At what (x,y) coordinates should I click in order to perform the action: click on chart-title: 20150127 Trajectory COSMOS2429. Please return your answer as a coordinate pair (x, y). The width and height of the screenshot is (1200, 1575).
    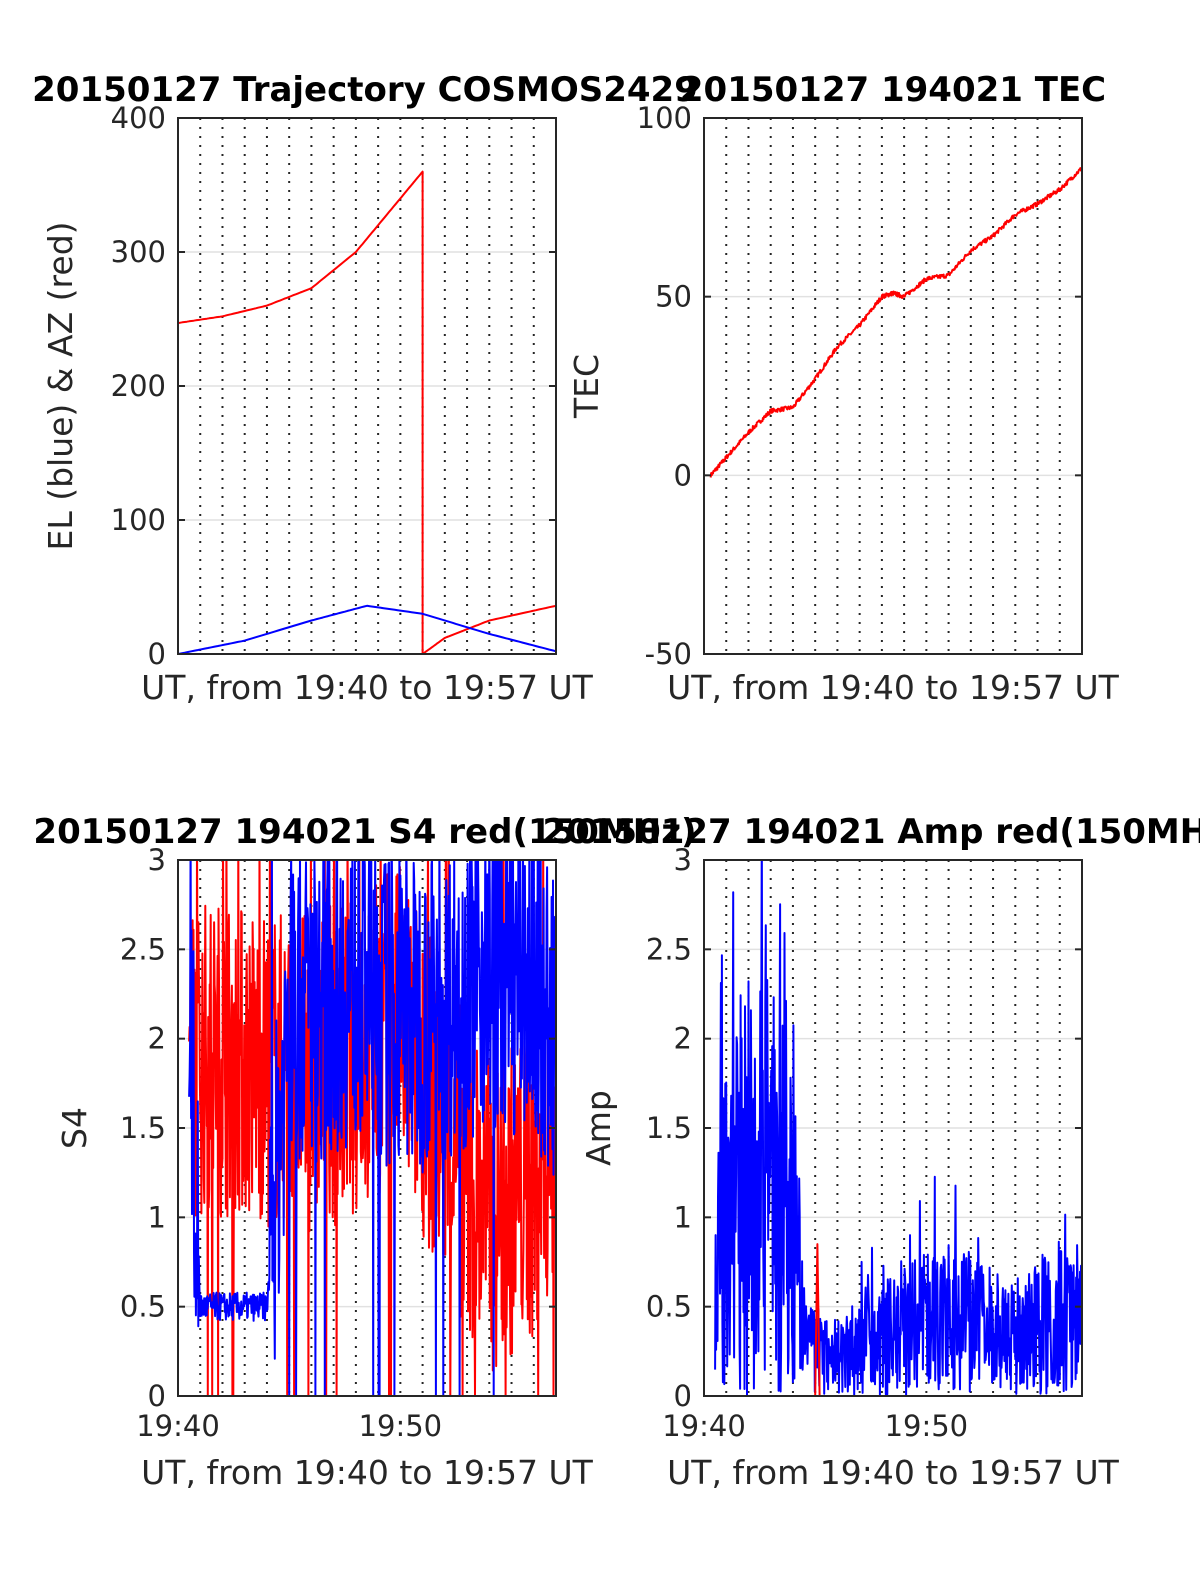
    Looking at the image, I should click on (365, 90).